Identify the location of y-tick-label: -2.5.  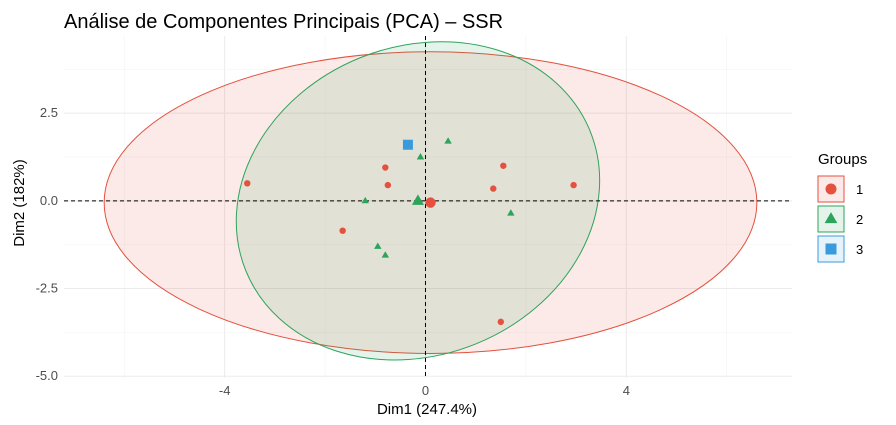
(47, 288).